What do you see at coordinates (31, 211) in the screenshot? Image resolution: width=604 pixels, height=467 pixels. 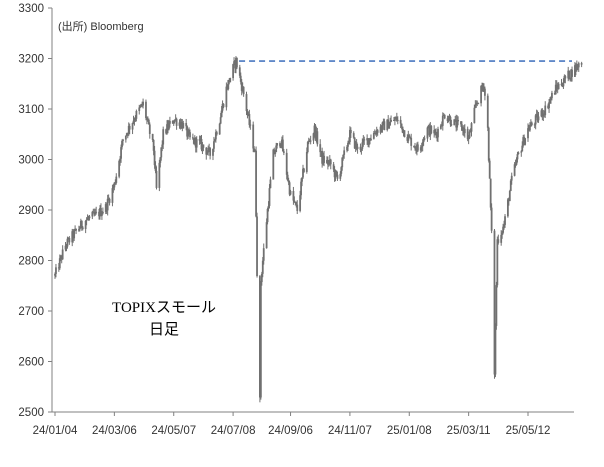 I see `y-tick-label: 2900` at bounding box center [31, 211].